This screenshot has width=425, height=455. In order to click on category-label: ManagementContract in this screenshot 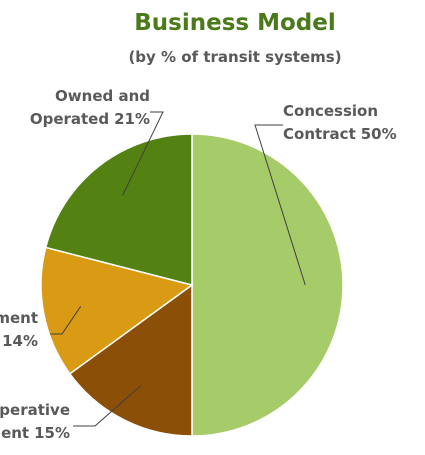, I will do `click(19, 329)`.